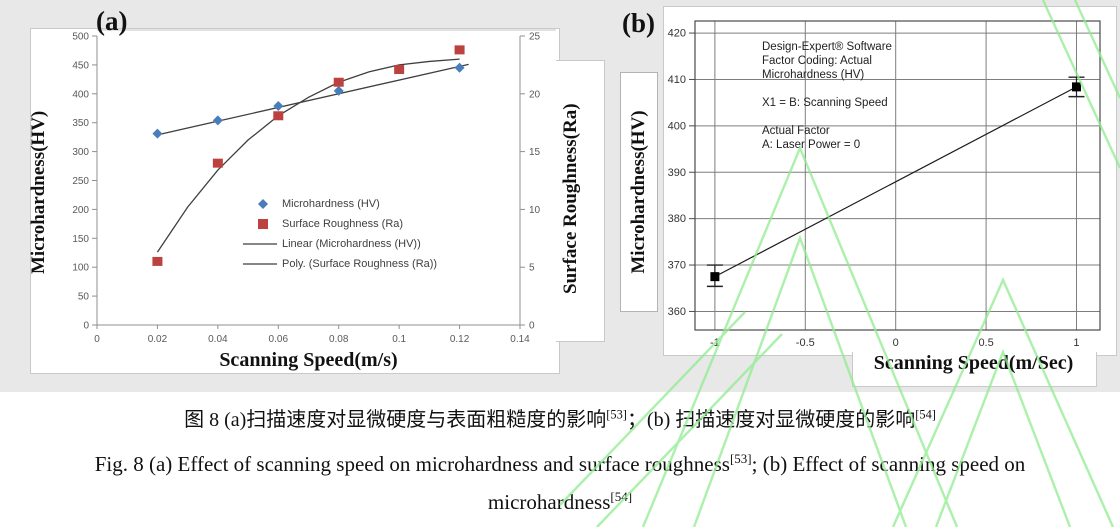  Describe the element at coordinates (621, 496) in the screenshot. I see `caption-en-ref-54: [54]` at that location.